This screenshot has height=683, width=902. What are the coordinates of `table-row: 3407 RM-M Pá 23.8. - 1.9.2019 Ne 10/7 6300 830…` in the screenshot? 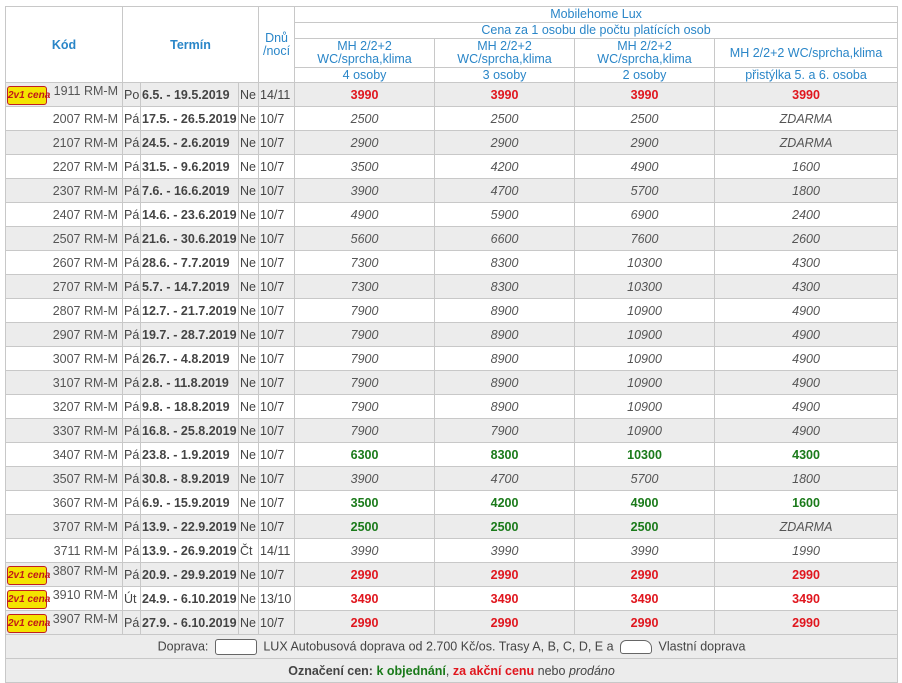 It's located at (452, 454).